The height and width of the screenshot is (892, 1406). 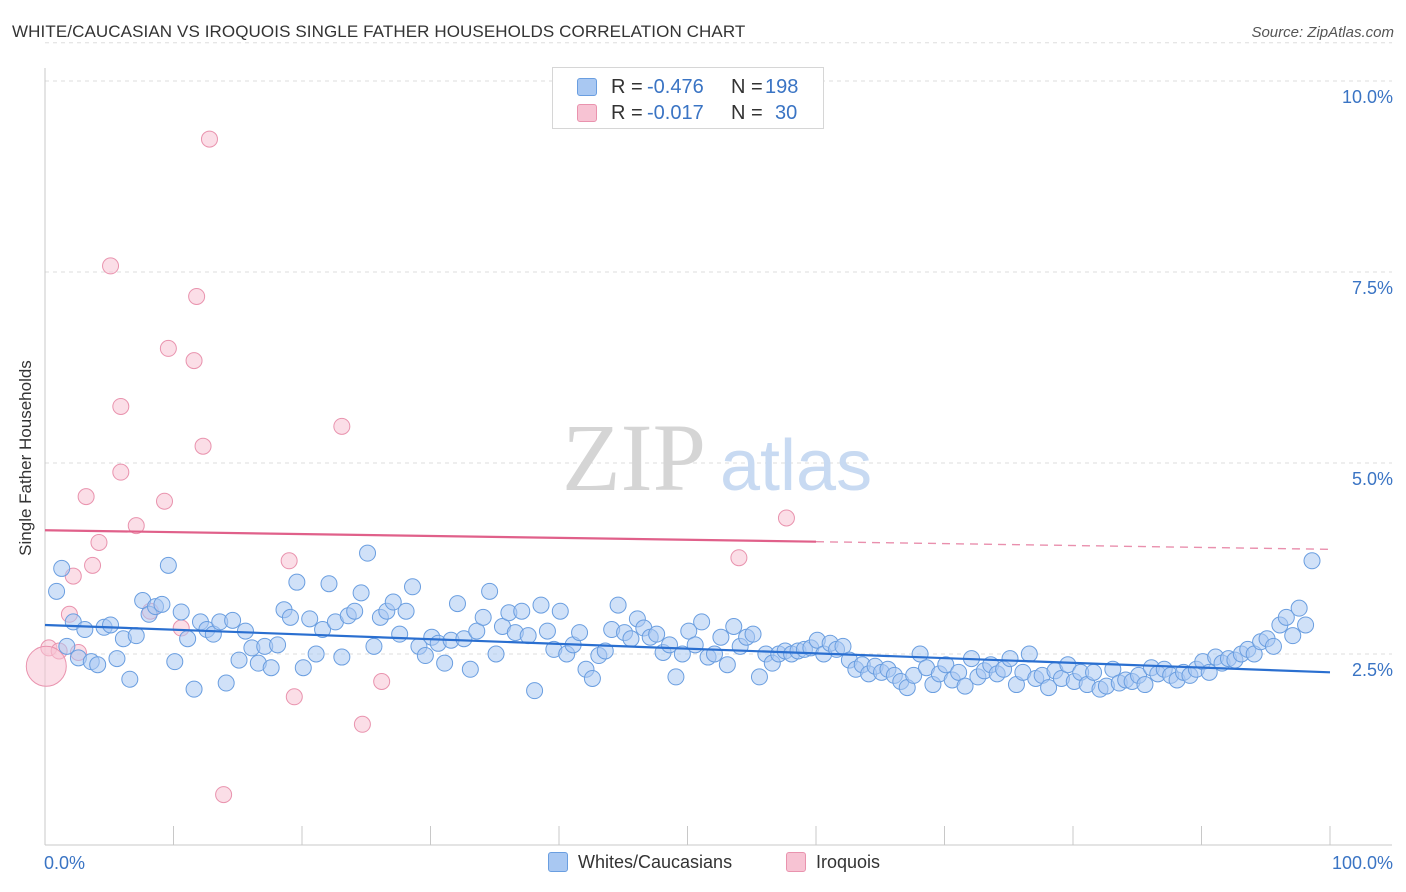 I want to click on correlation-legend: R = -0.476 N = 198 R = -0.017 N = 30, so click(x=688, y=98).